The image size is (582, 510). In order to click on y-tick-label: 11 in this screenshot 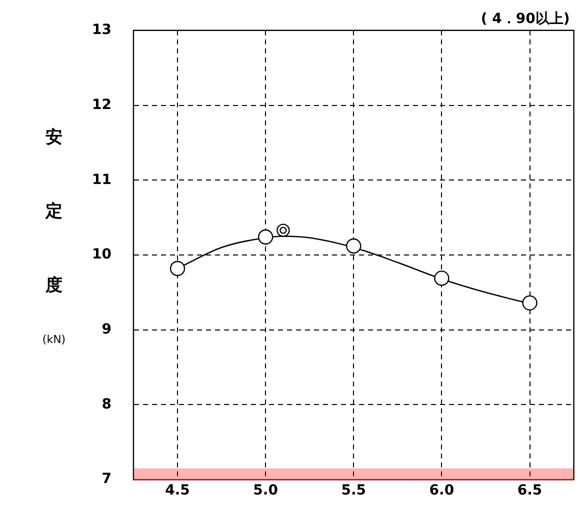, I will do `click(102, 180)`.